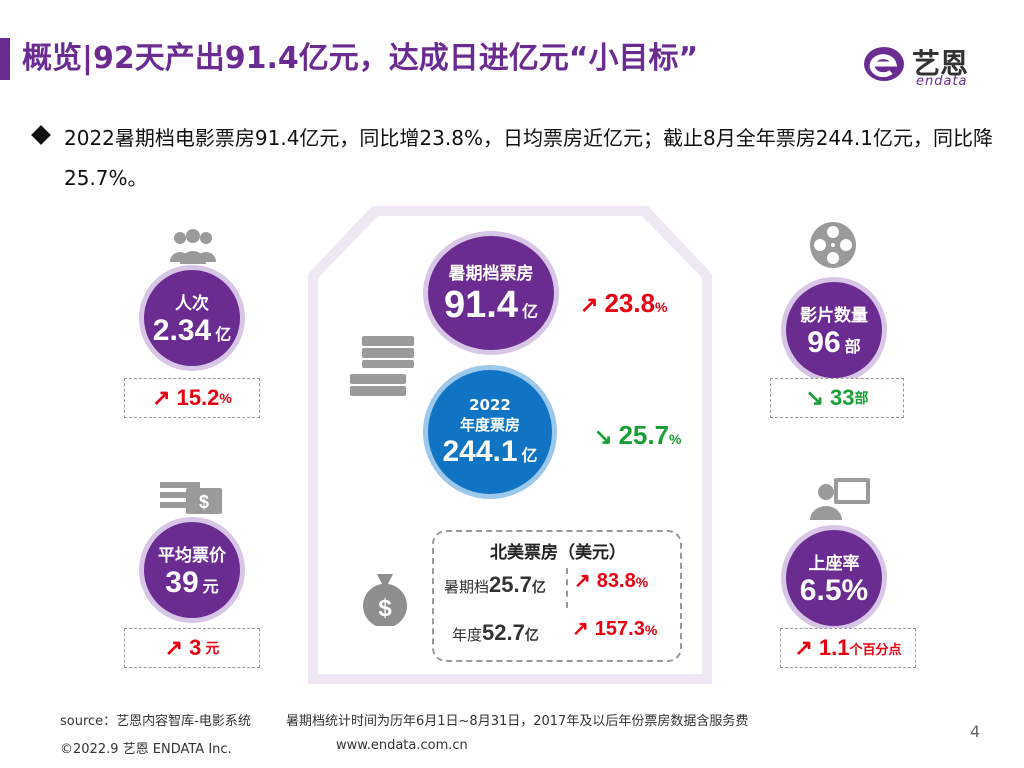  Describe the element at coordinates (675, 439) in the screenshot. I see `annual-change-unit: %` at that location.